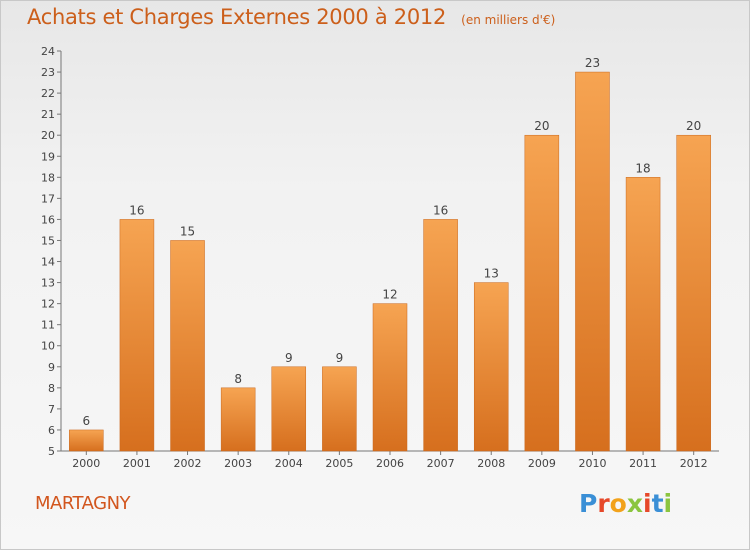  I want to click on y-tick-label: 6, so click(51, 430).